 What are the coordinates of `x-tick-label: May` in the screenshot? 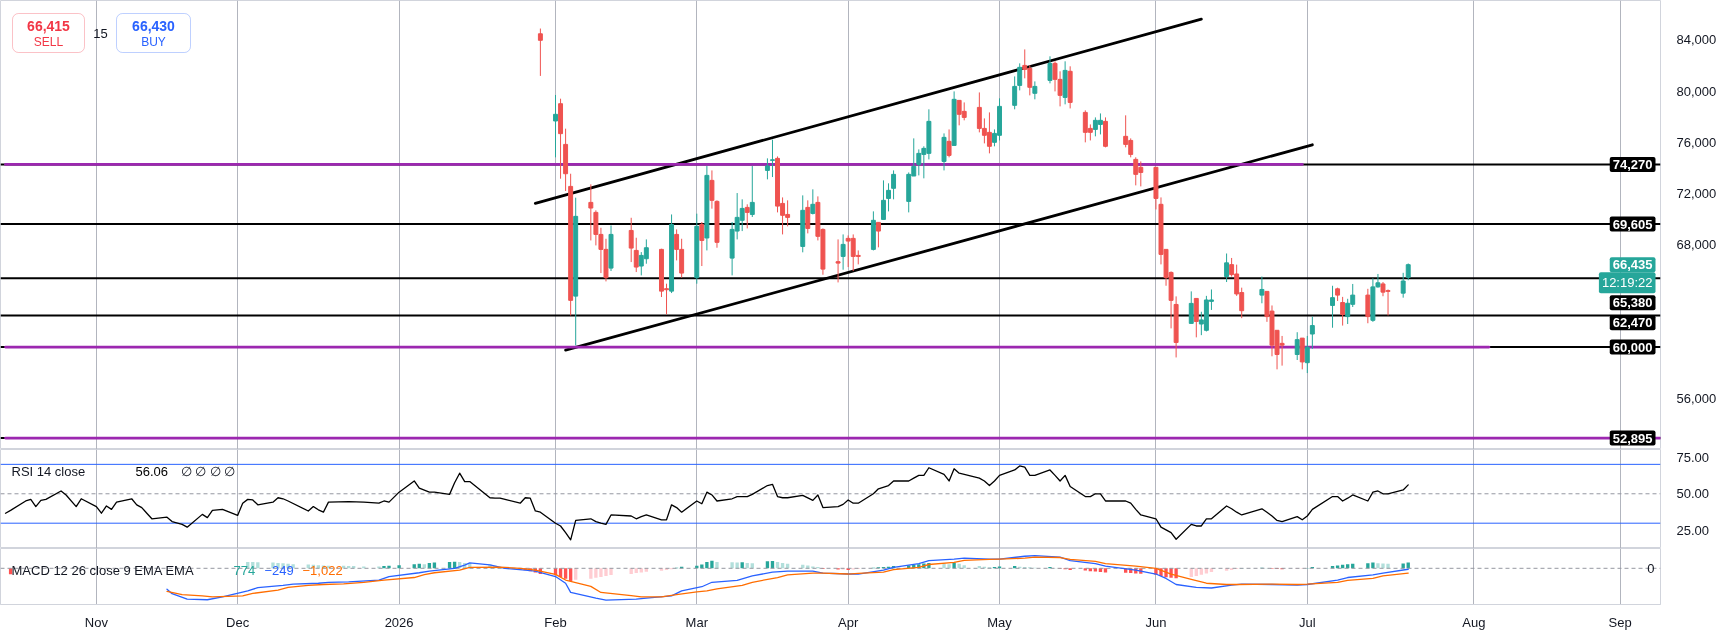 It's located at (1000, 622).